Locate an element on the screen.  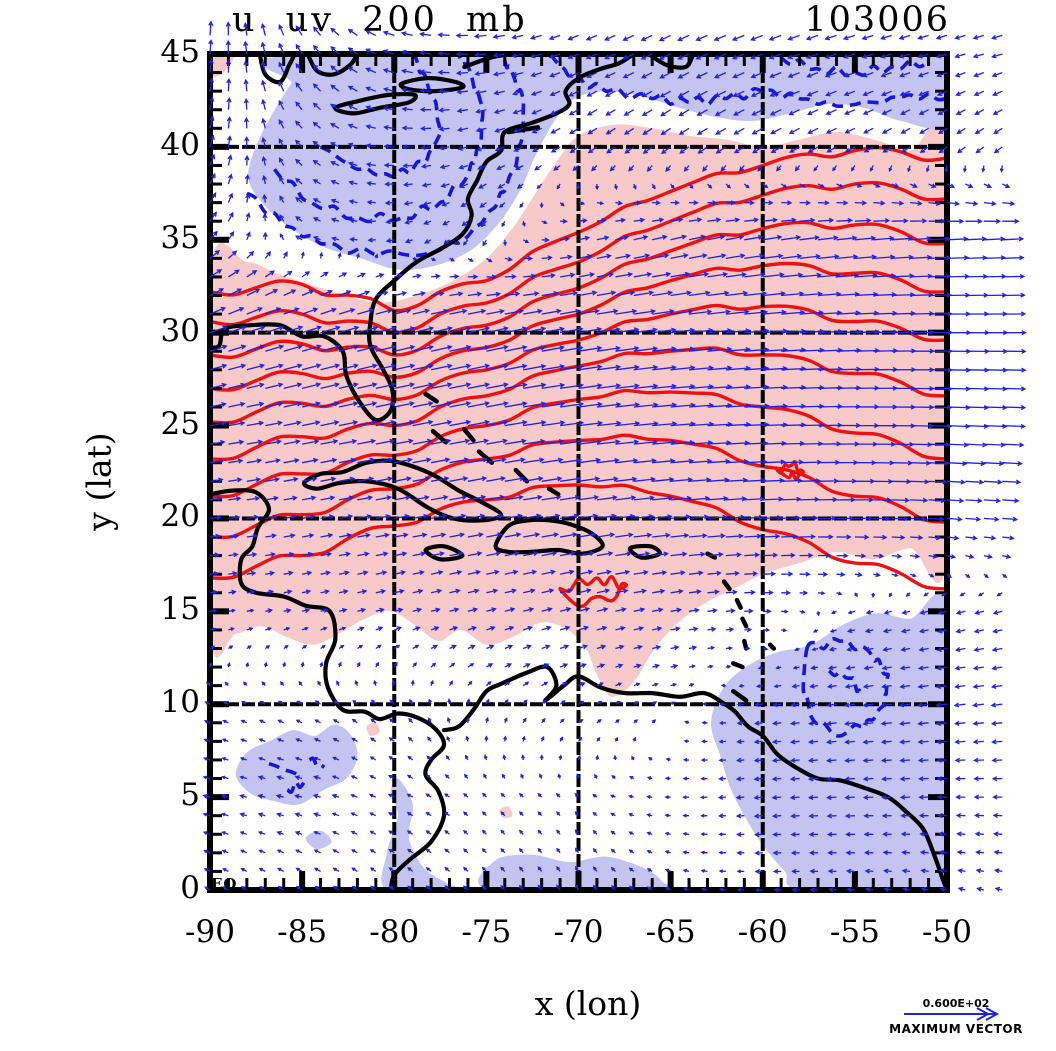
plot-title: u uv 200 mb is located at coordinates (380, 20).